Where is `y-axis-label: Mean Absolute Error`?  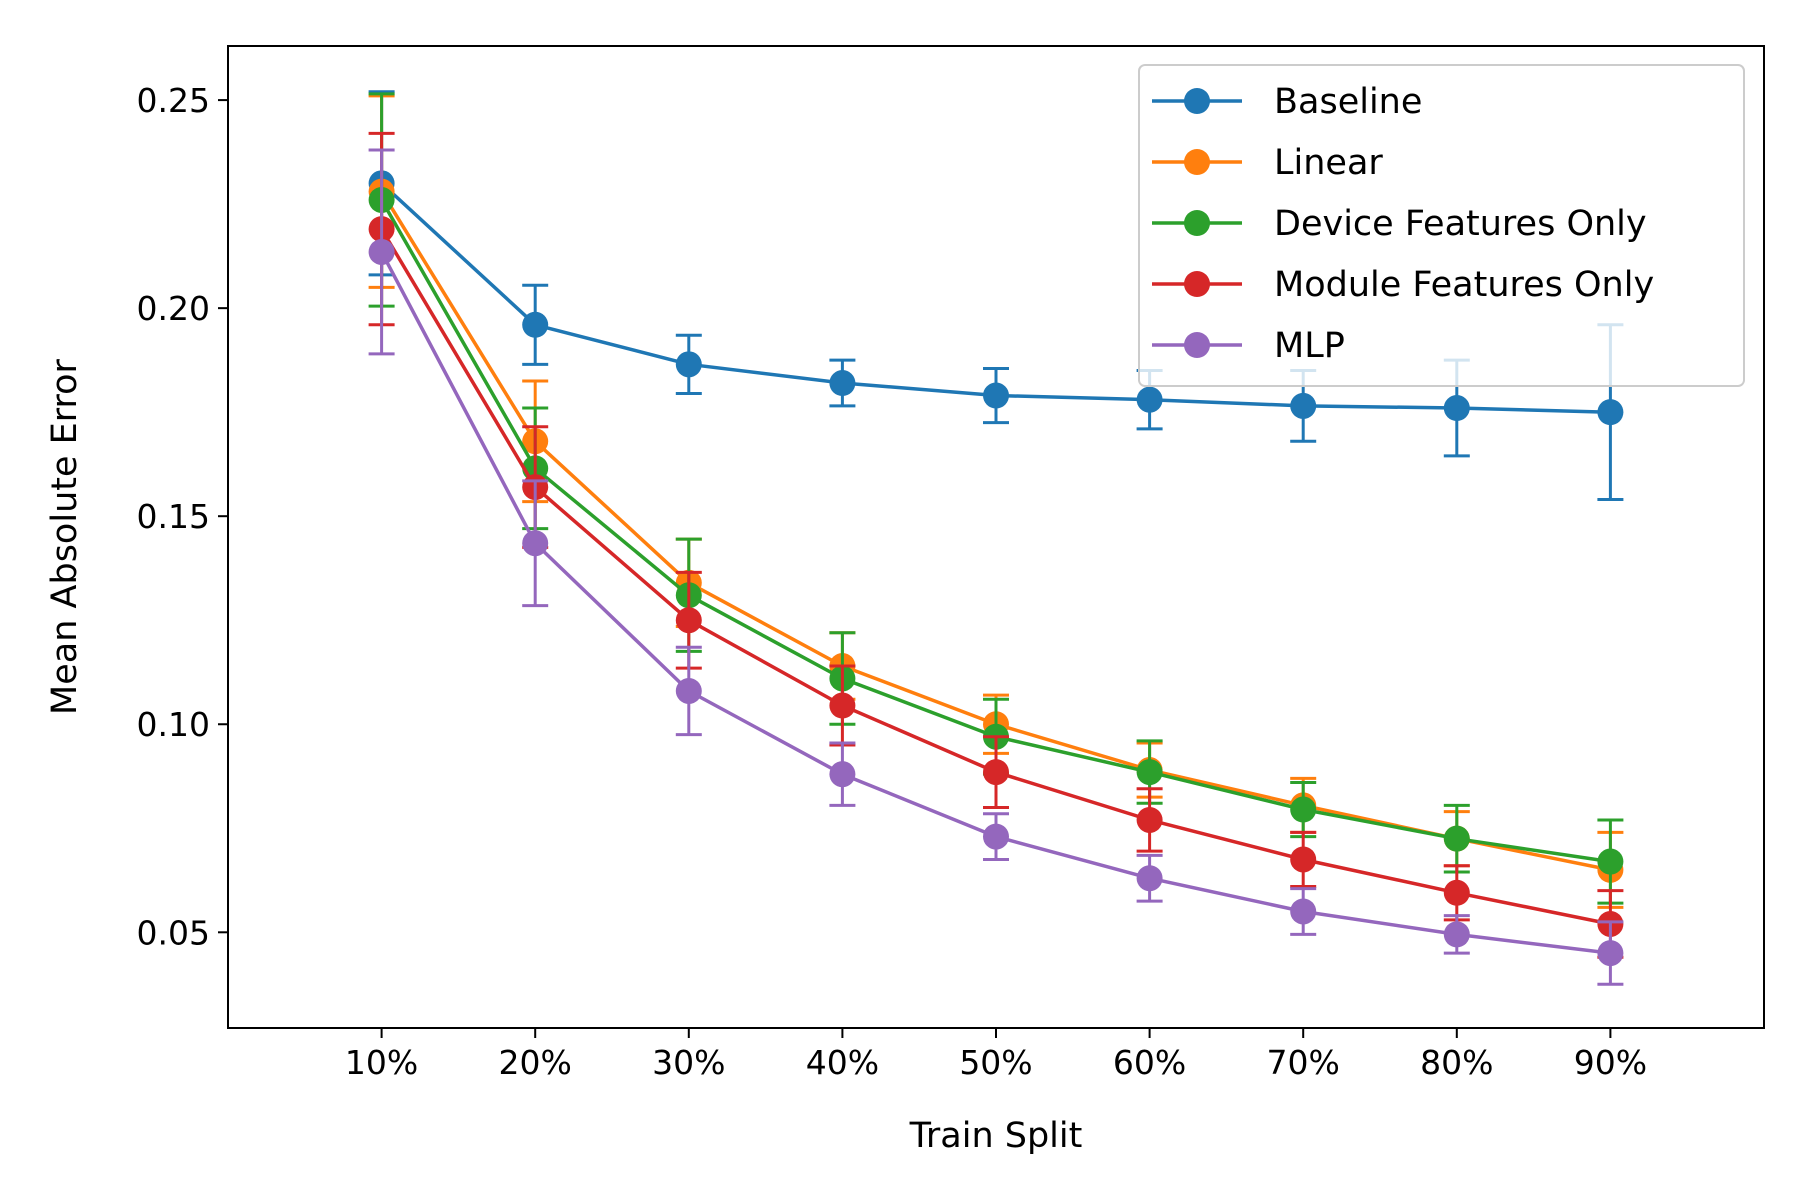 y-axis-label: Mean Absolute Error is located at coordinates (65, 536).